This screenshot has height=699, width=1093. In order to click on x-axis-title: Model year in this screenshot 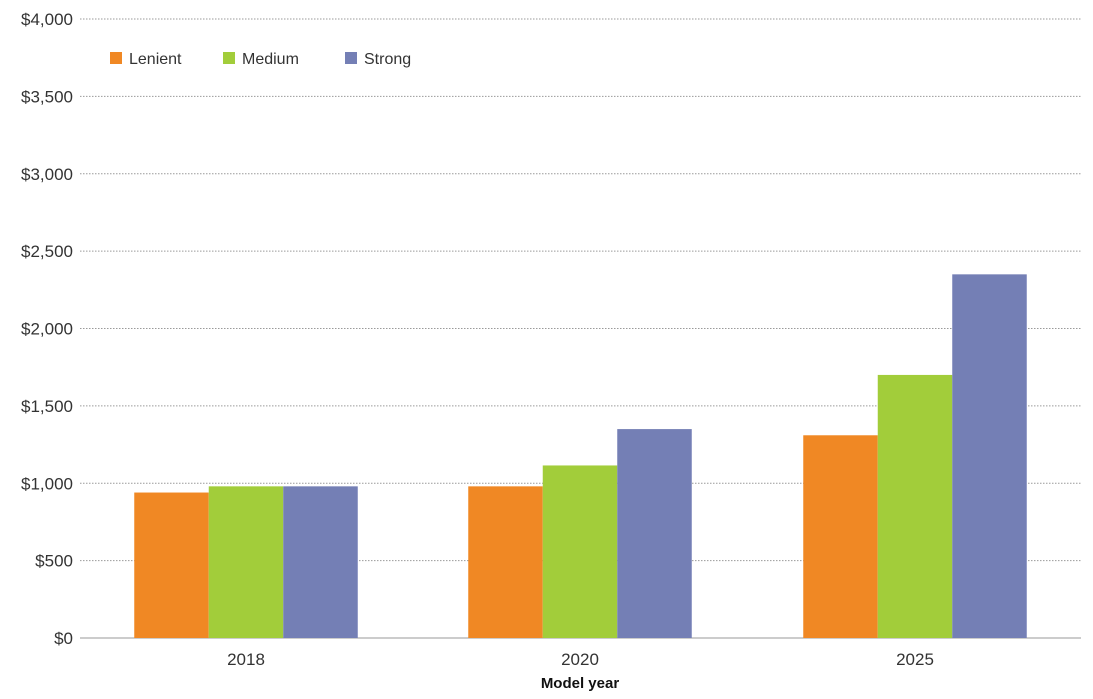, I will do `click(580, 683)`.